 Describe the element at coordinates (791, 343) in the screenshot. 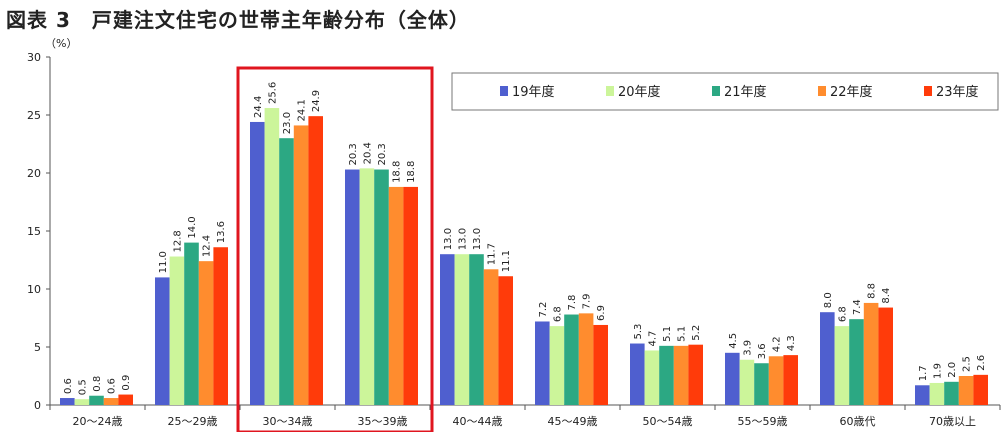

I see `data-label: 4.3` at that location.